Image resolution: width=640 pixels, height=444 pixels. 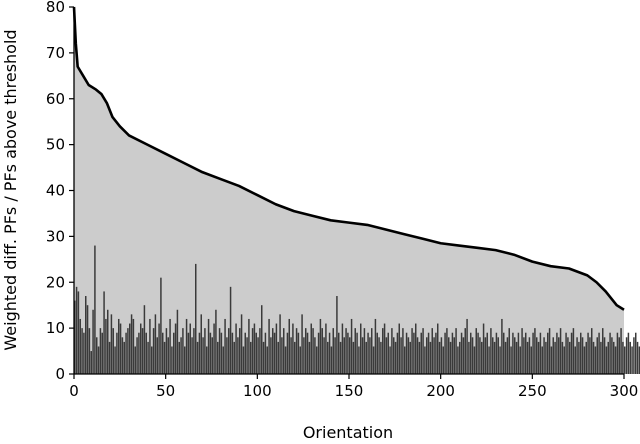 What do you see at coordinates (257, 391) in the screenshot?
I see `x-tick-label: 100` at bounding box center [257, 391].